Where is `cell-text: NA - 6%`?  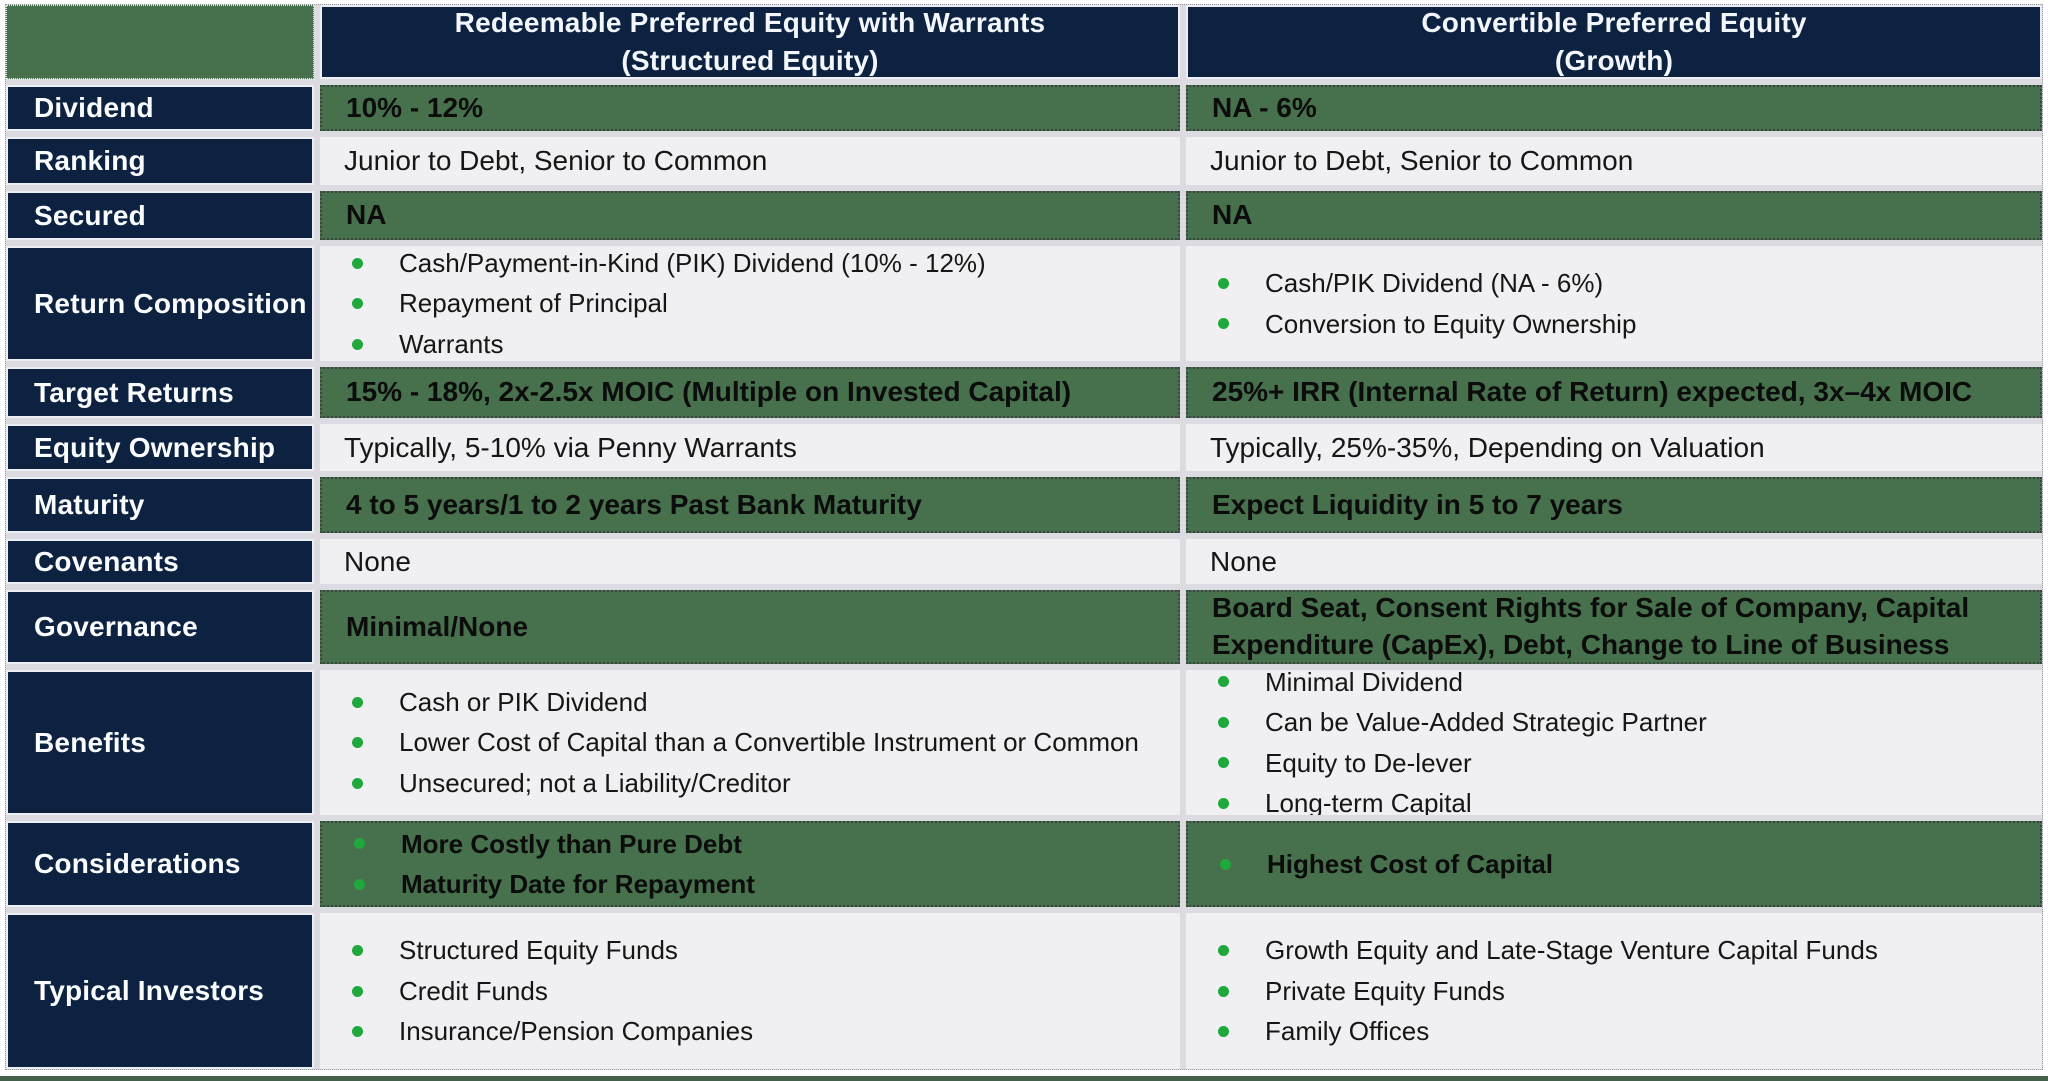
cell-text: NA - 6% is located at coordinates (1264, 107).